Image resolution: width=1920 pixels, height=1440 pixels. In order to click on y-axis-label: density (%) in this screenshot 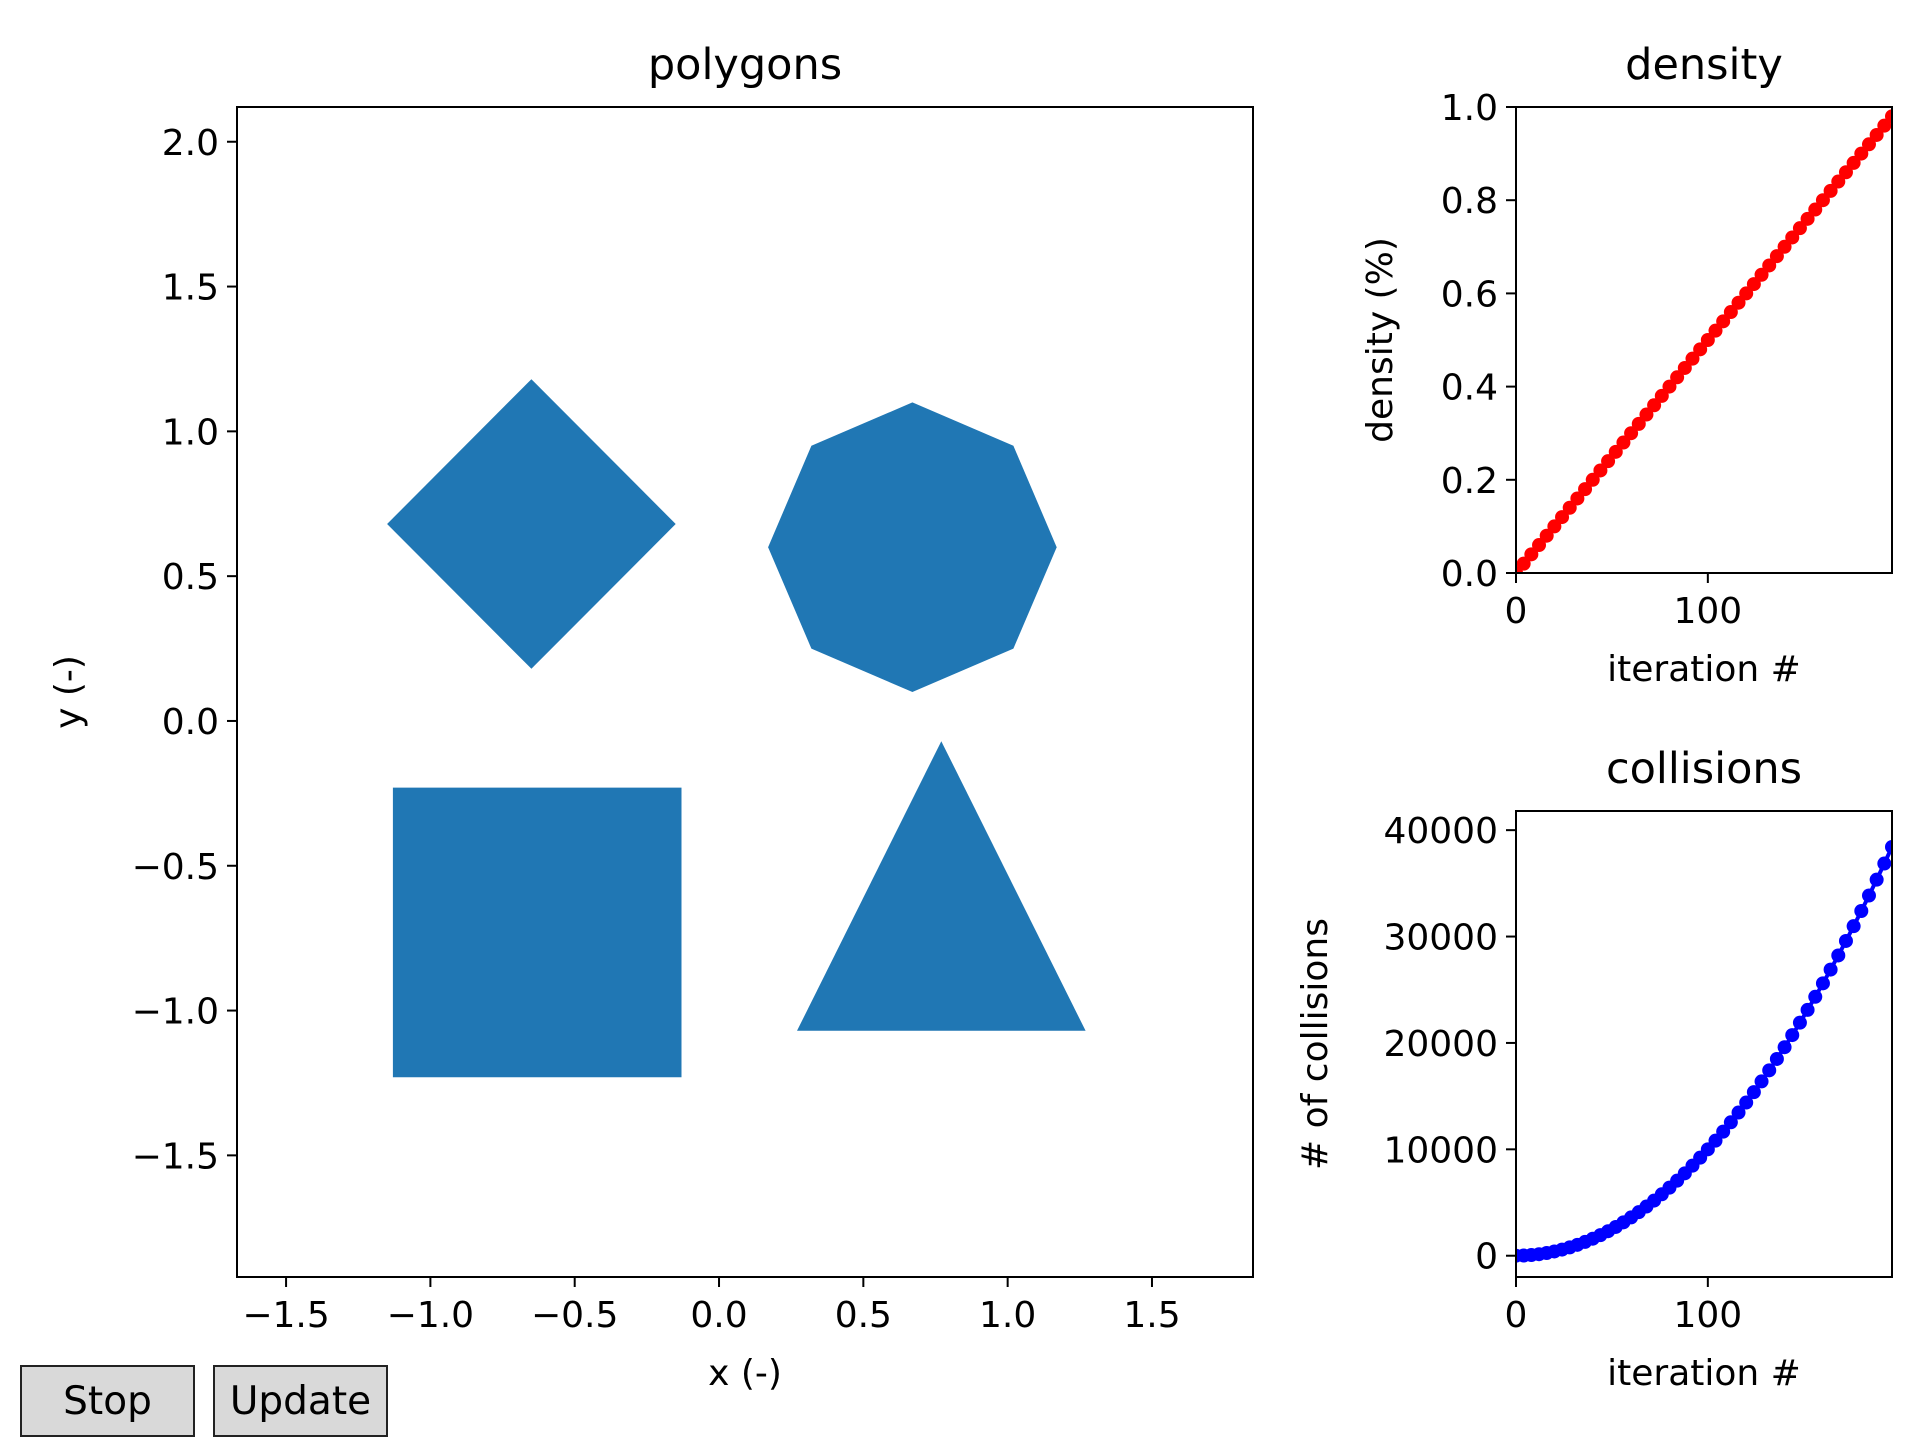, I will do `click(1380, 340)`.